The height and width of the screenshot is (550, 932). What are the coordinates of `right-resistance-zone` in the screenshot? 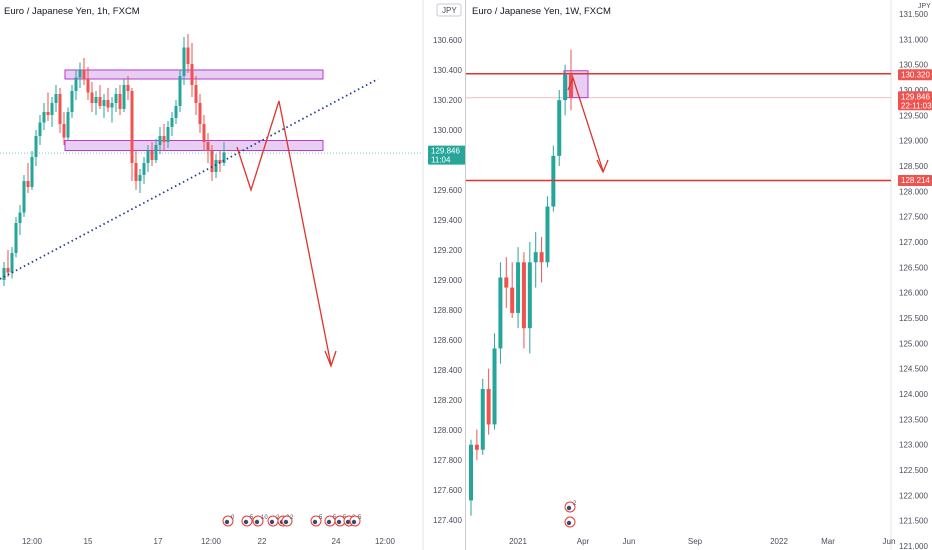 It's located at (576, 84).